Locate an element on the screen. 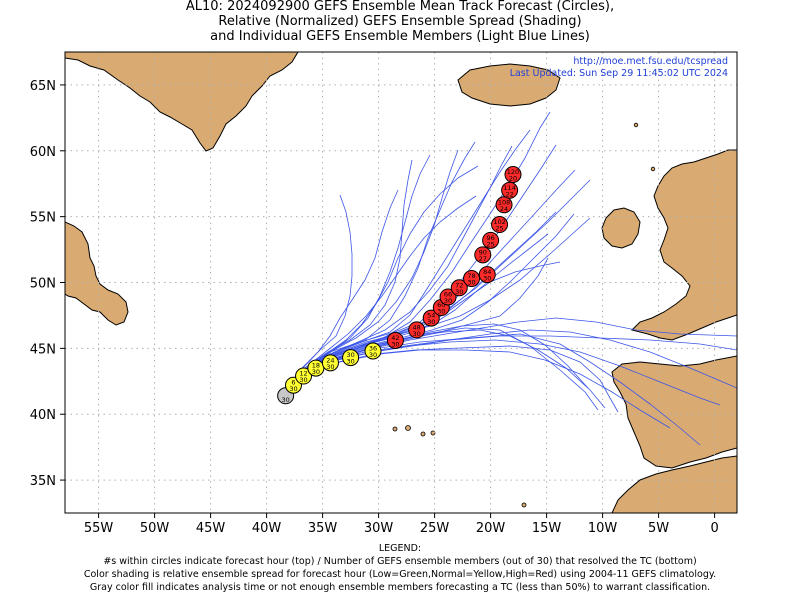  forecast-hour-label: 72 is located at coordinates (459, 285).